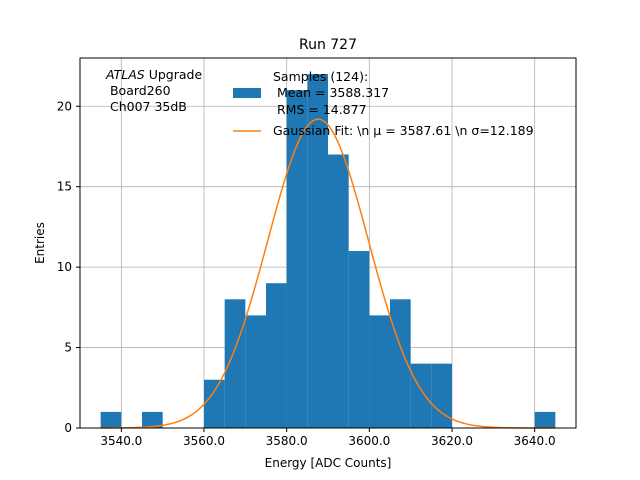 This screenshot has width=640, height=480. I want to click on legend-mean: Mean = 3588.317, so click(331, 92).